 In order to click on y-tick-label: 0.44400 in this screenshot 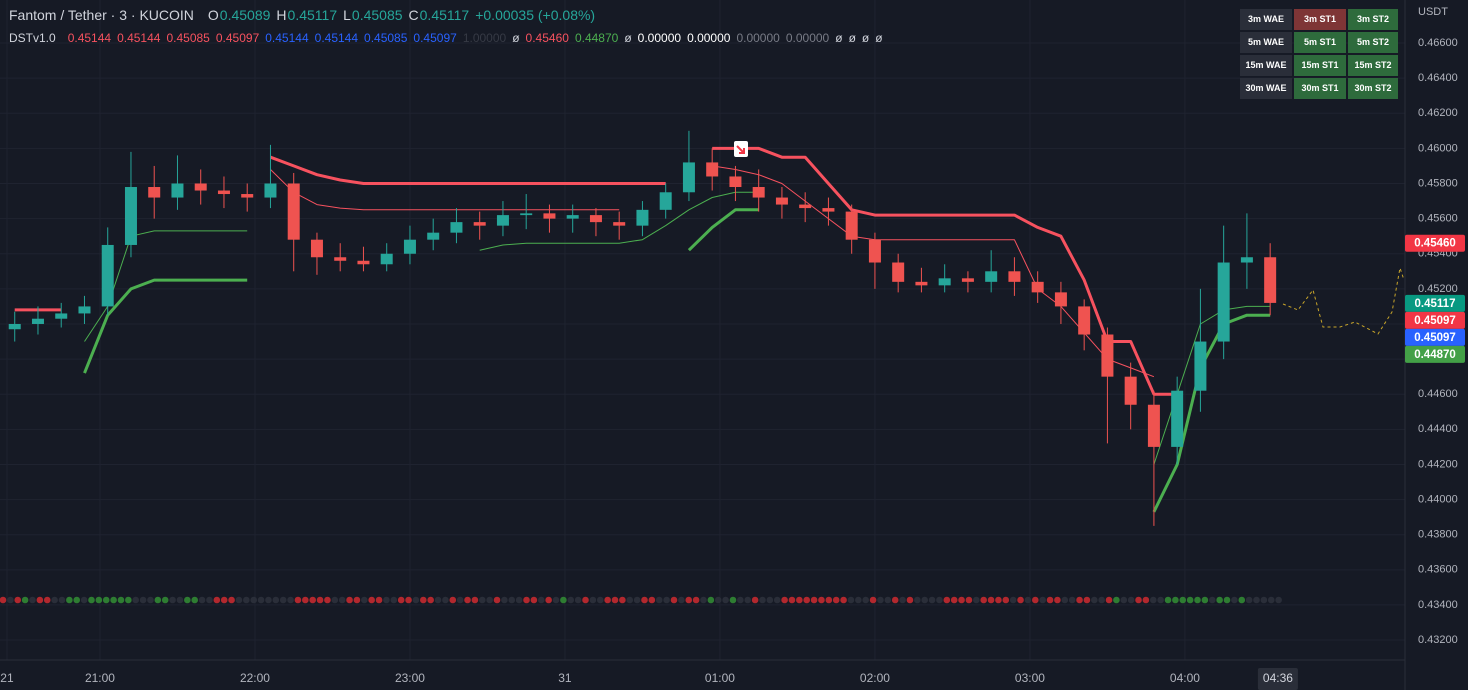, I will do `click(1438, 429)`.